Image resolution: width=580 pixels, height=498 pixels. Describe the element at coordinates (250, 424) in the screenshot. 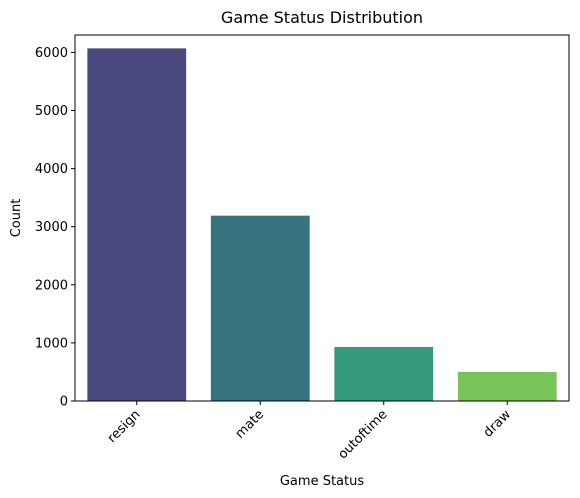

I see `x-tick-label: mate` at that location.